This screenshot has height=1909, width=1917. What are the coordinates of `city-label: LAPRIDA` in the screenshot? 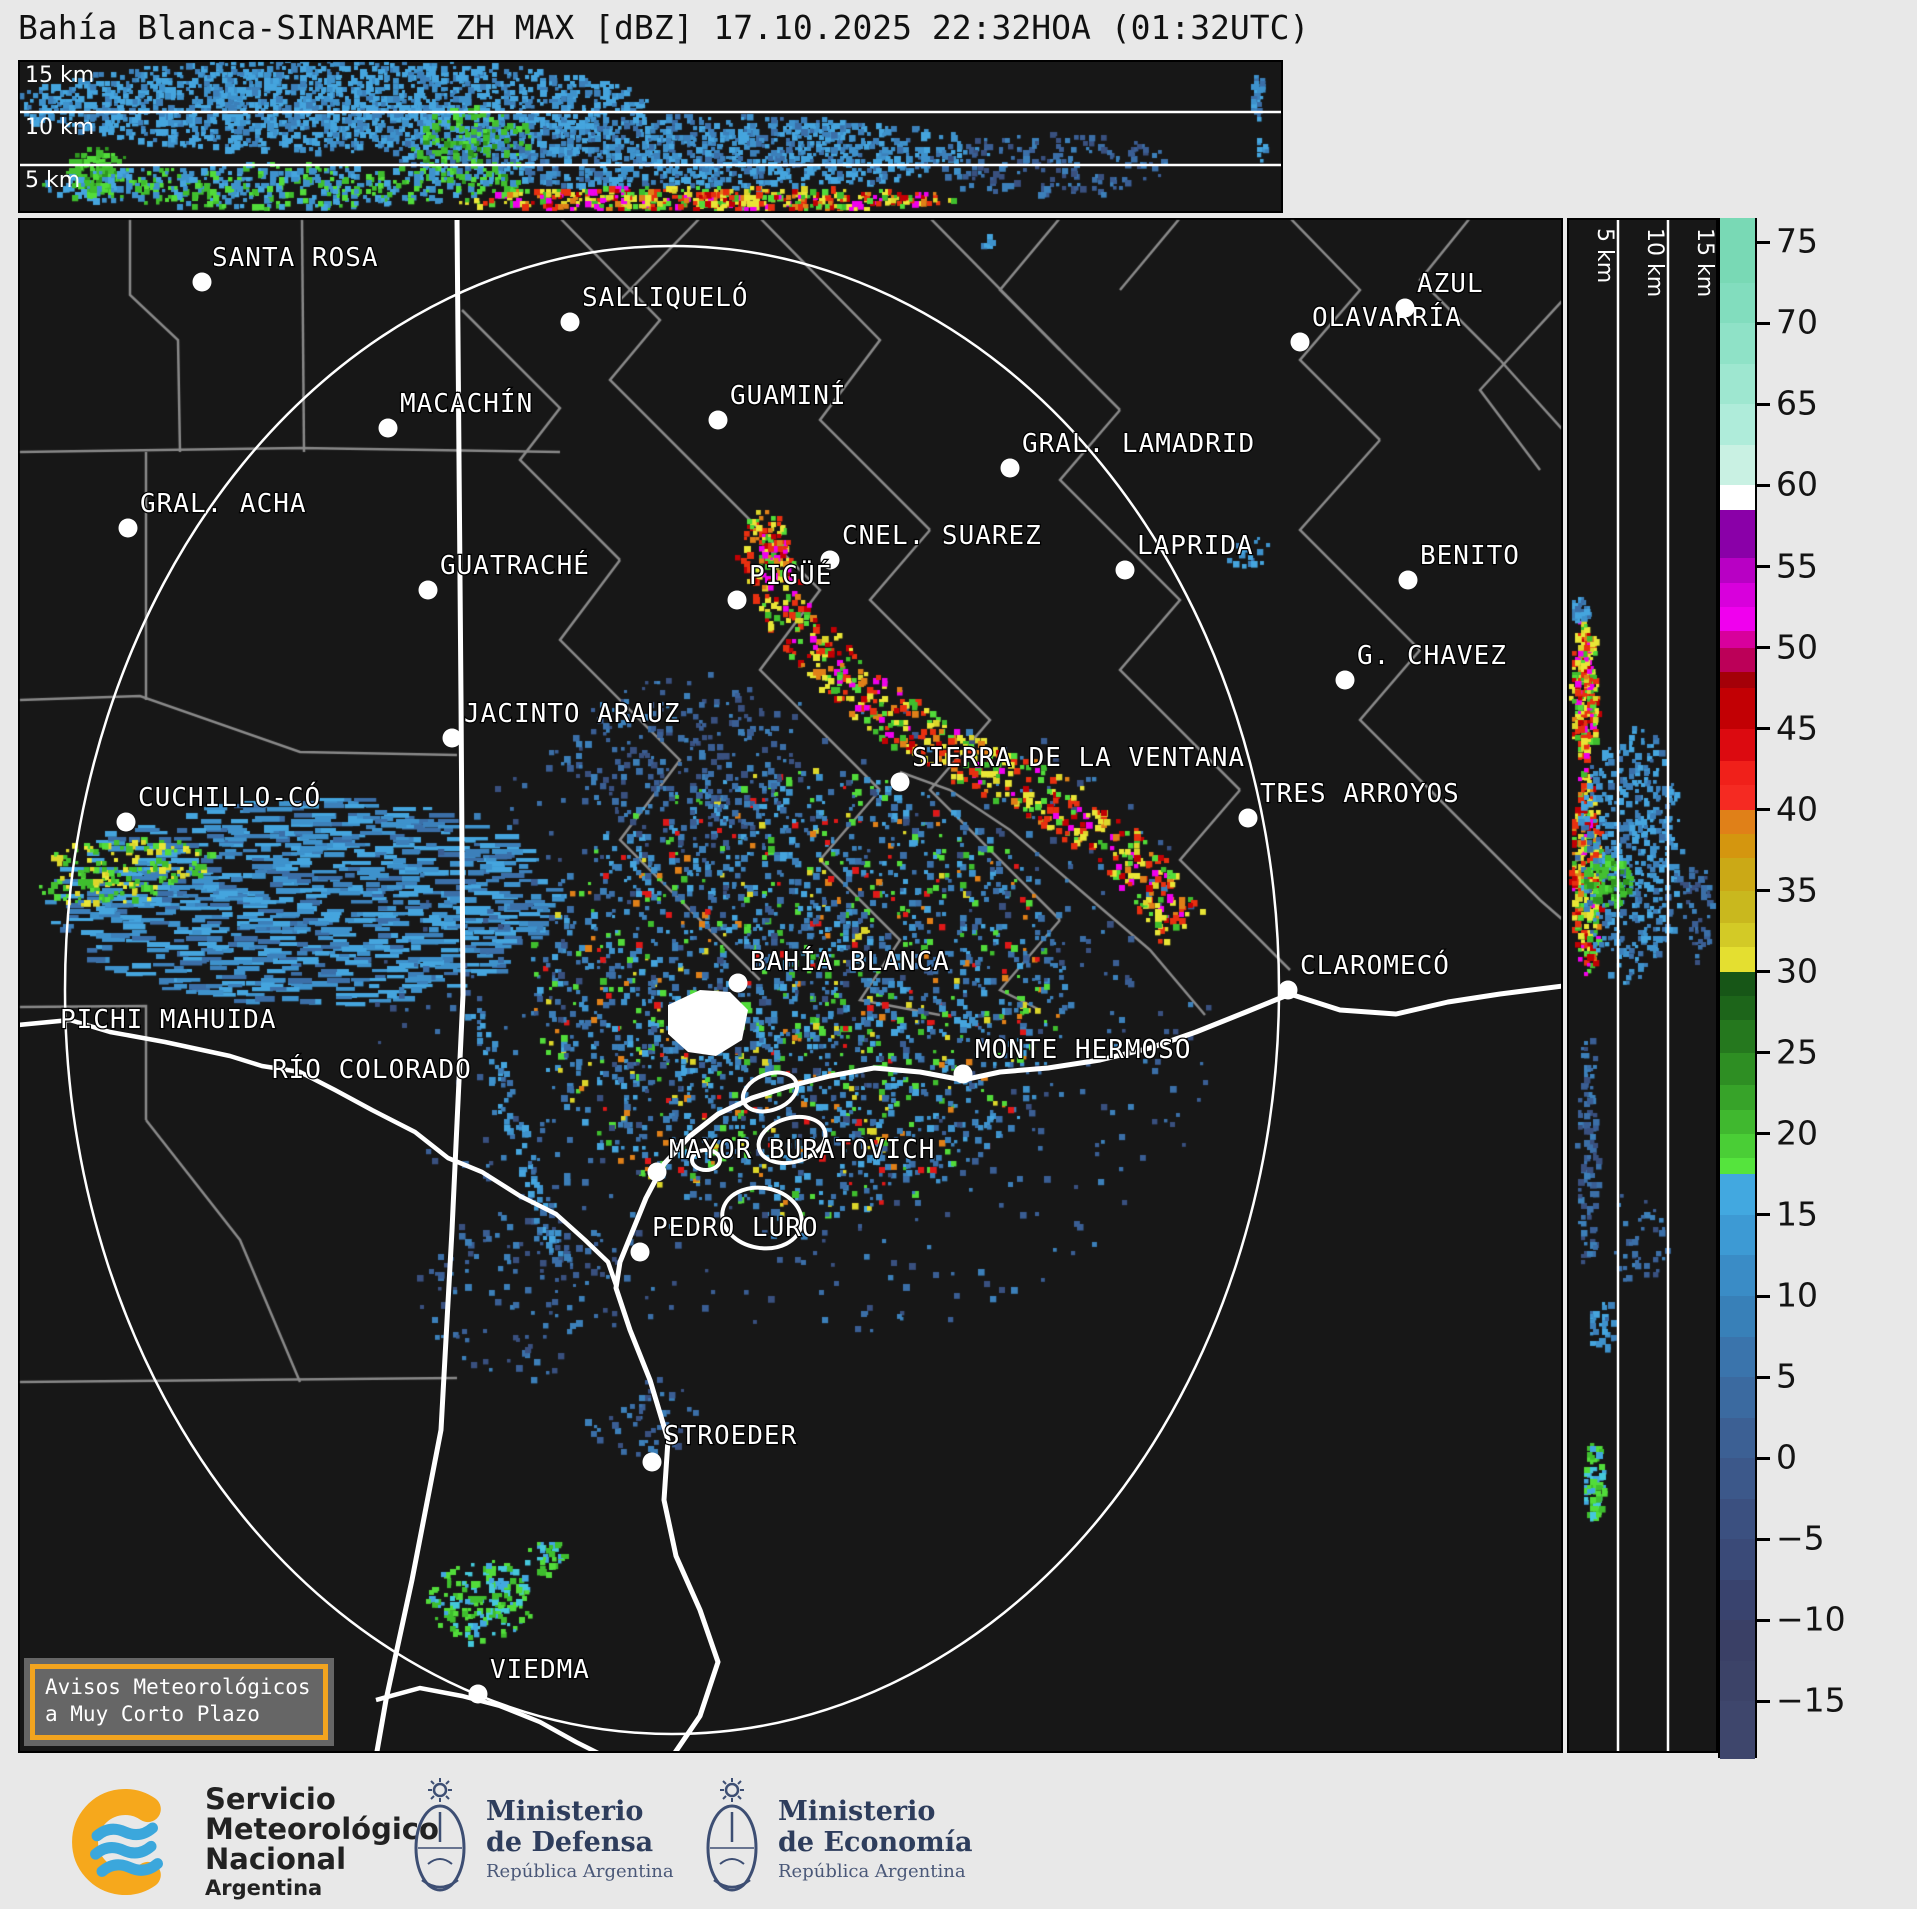 It's located at (1195, 546).